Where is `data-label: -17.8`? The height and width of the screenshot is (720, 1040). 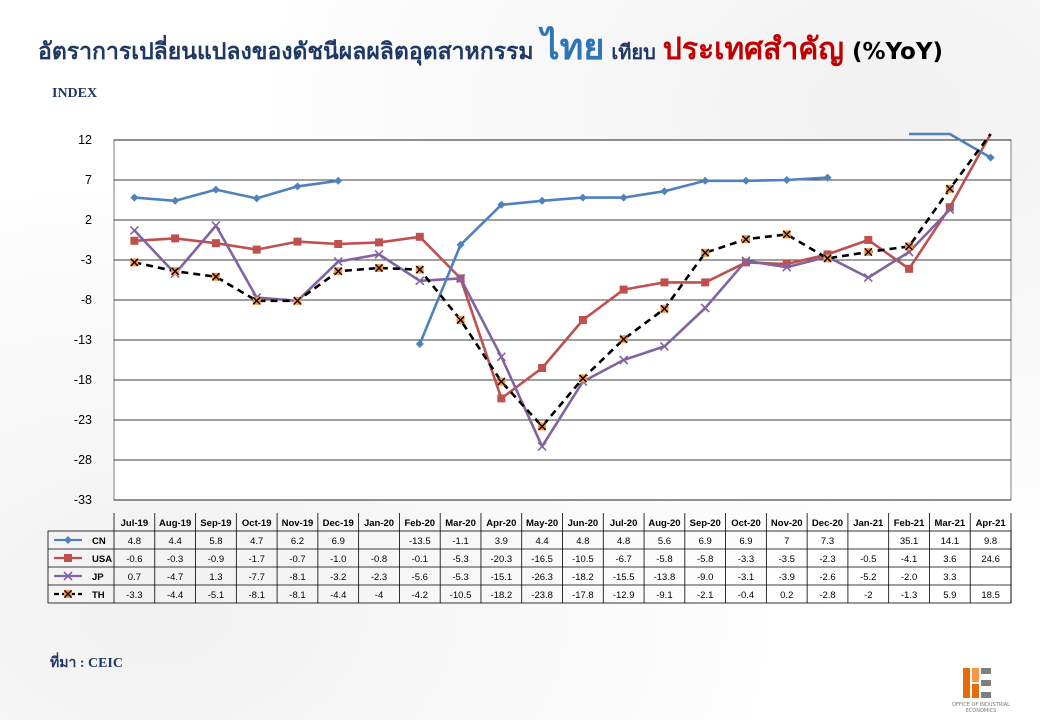 data-label: -17.8 is located at coordinates (583, 595).